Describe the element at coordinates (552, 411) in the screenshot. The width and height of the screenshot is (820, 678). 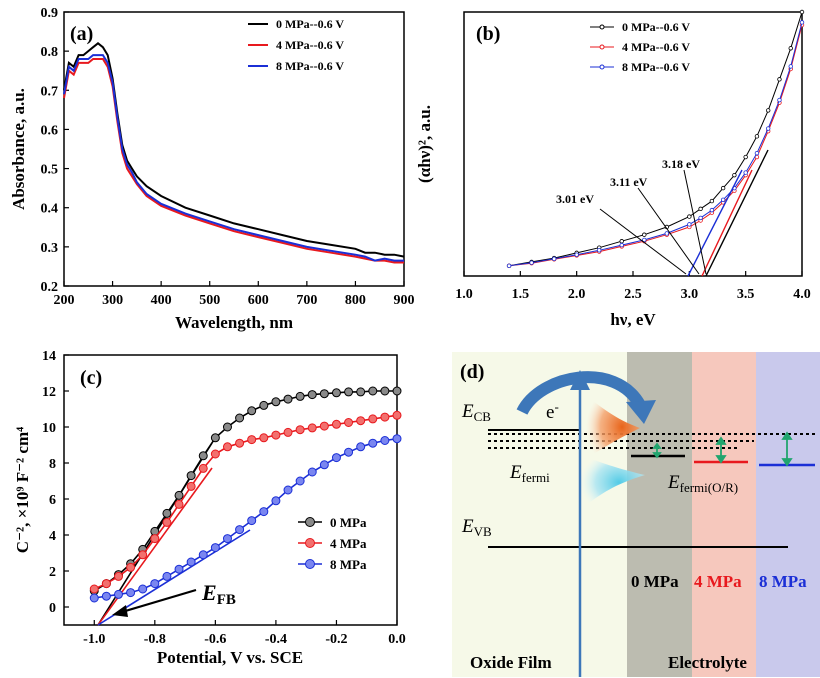
I see `electron-label: e-` at that location.